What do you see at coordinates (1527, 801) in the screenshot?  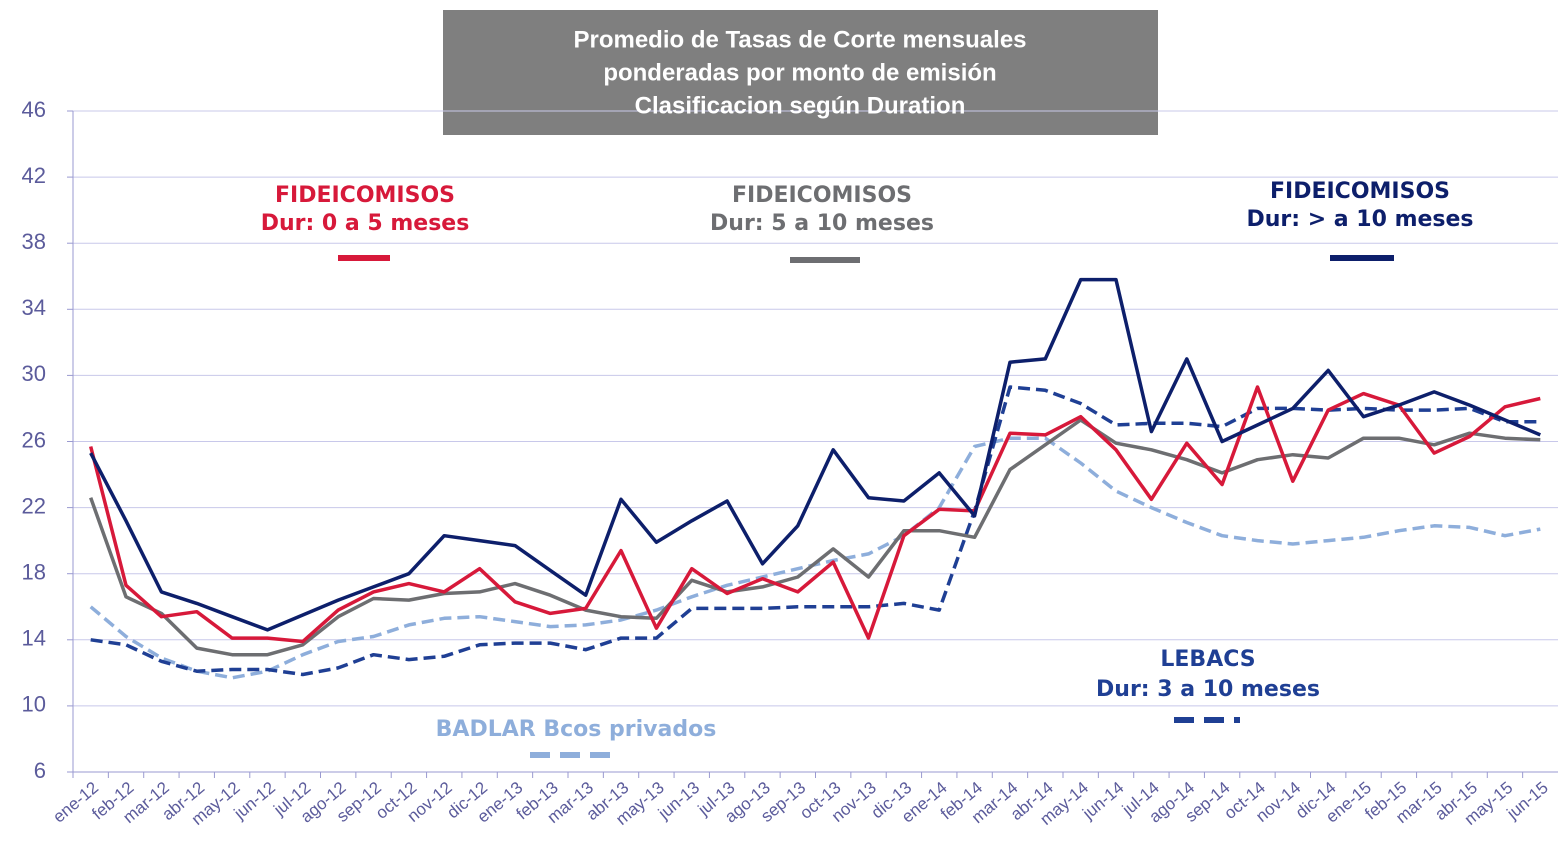 I see `x-tick-label: jun-15` at bounding box center [1527, 801].